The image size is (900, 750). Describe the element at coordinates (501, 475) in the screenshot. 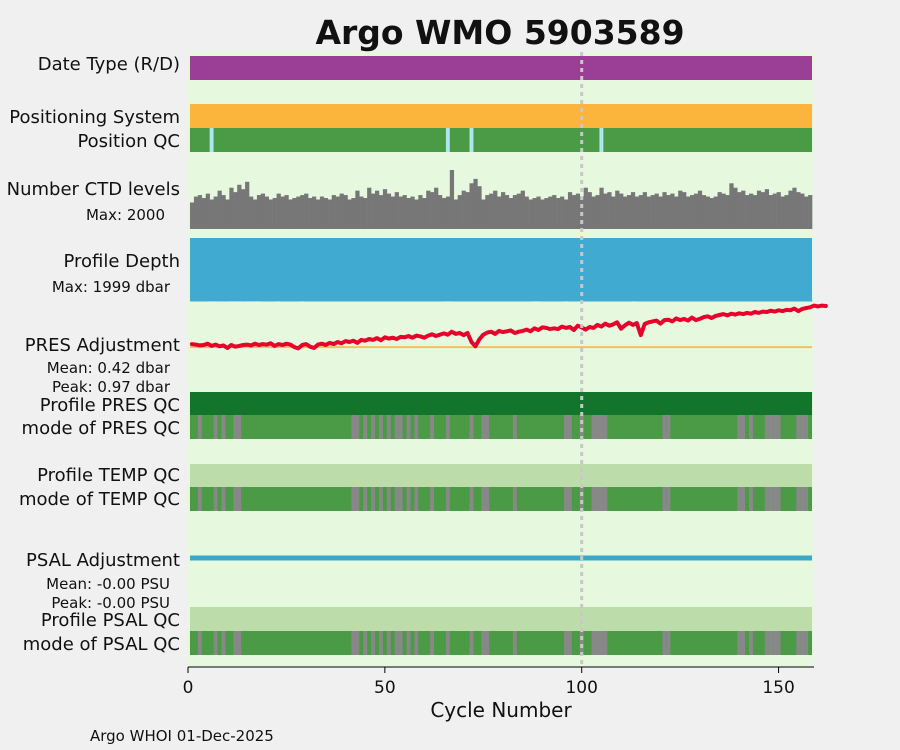

I see `profile-temp-qc-band` at that location.